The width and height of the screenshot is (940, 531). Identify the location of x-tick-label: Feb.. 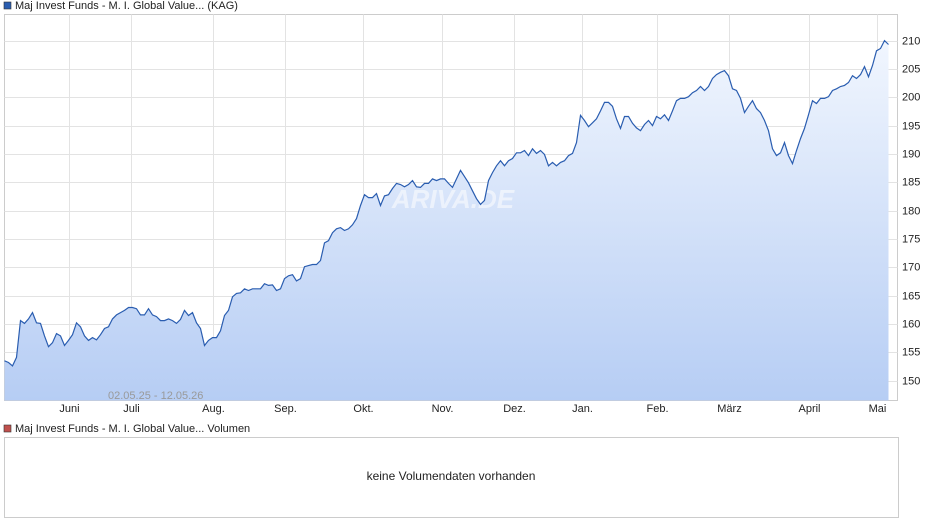
(657, 409).